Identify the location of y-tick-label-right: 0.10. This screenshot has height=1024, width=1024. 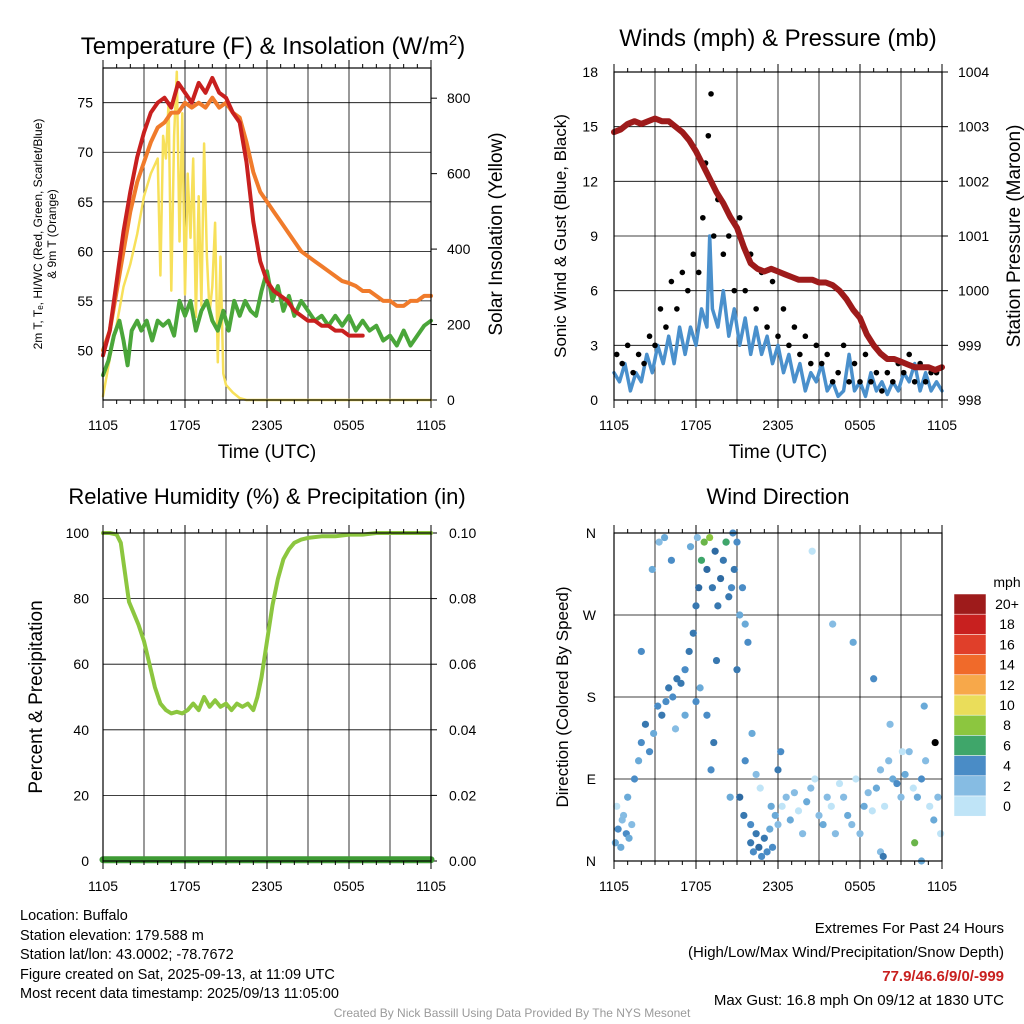
(462, 533).